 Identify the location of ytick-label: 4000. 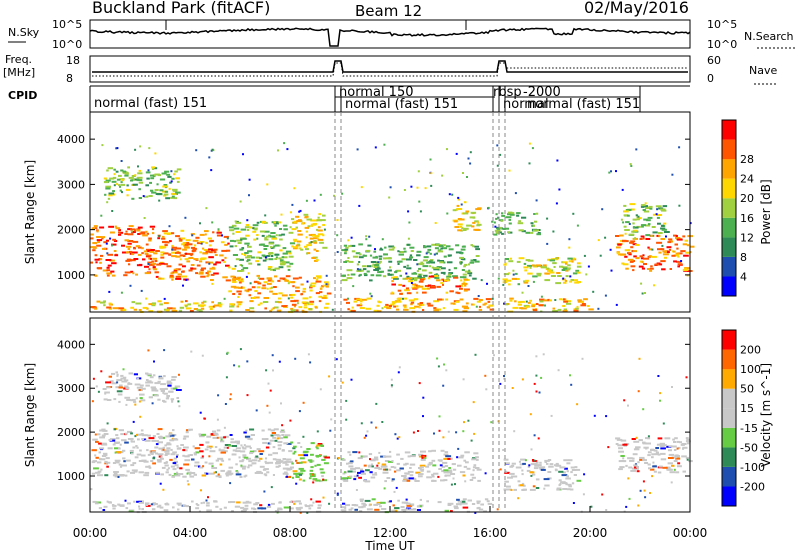
(71, 344).